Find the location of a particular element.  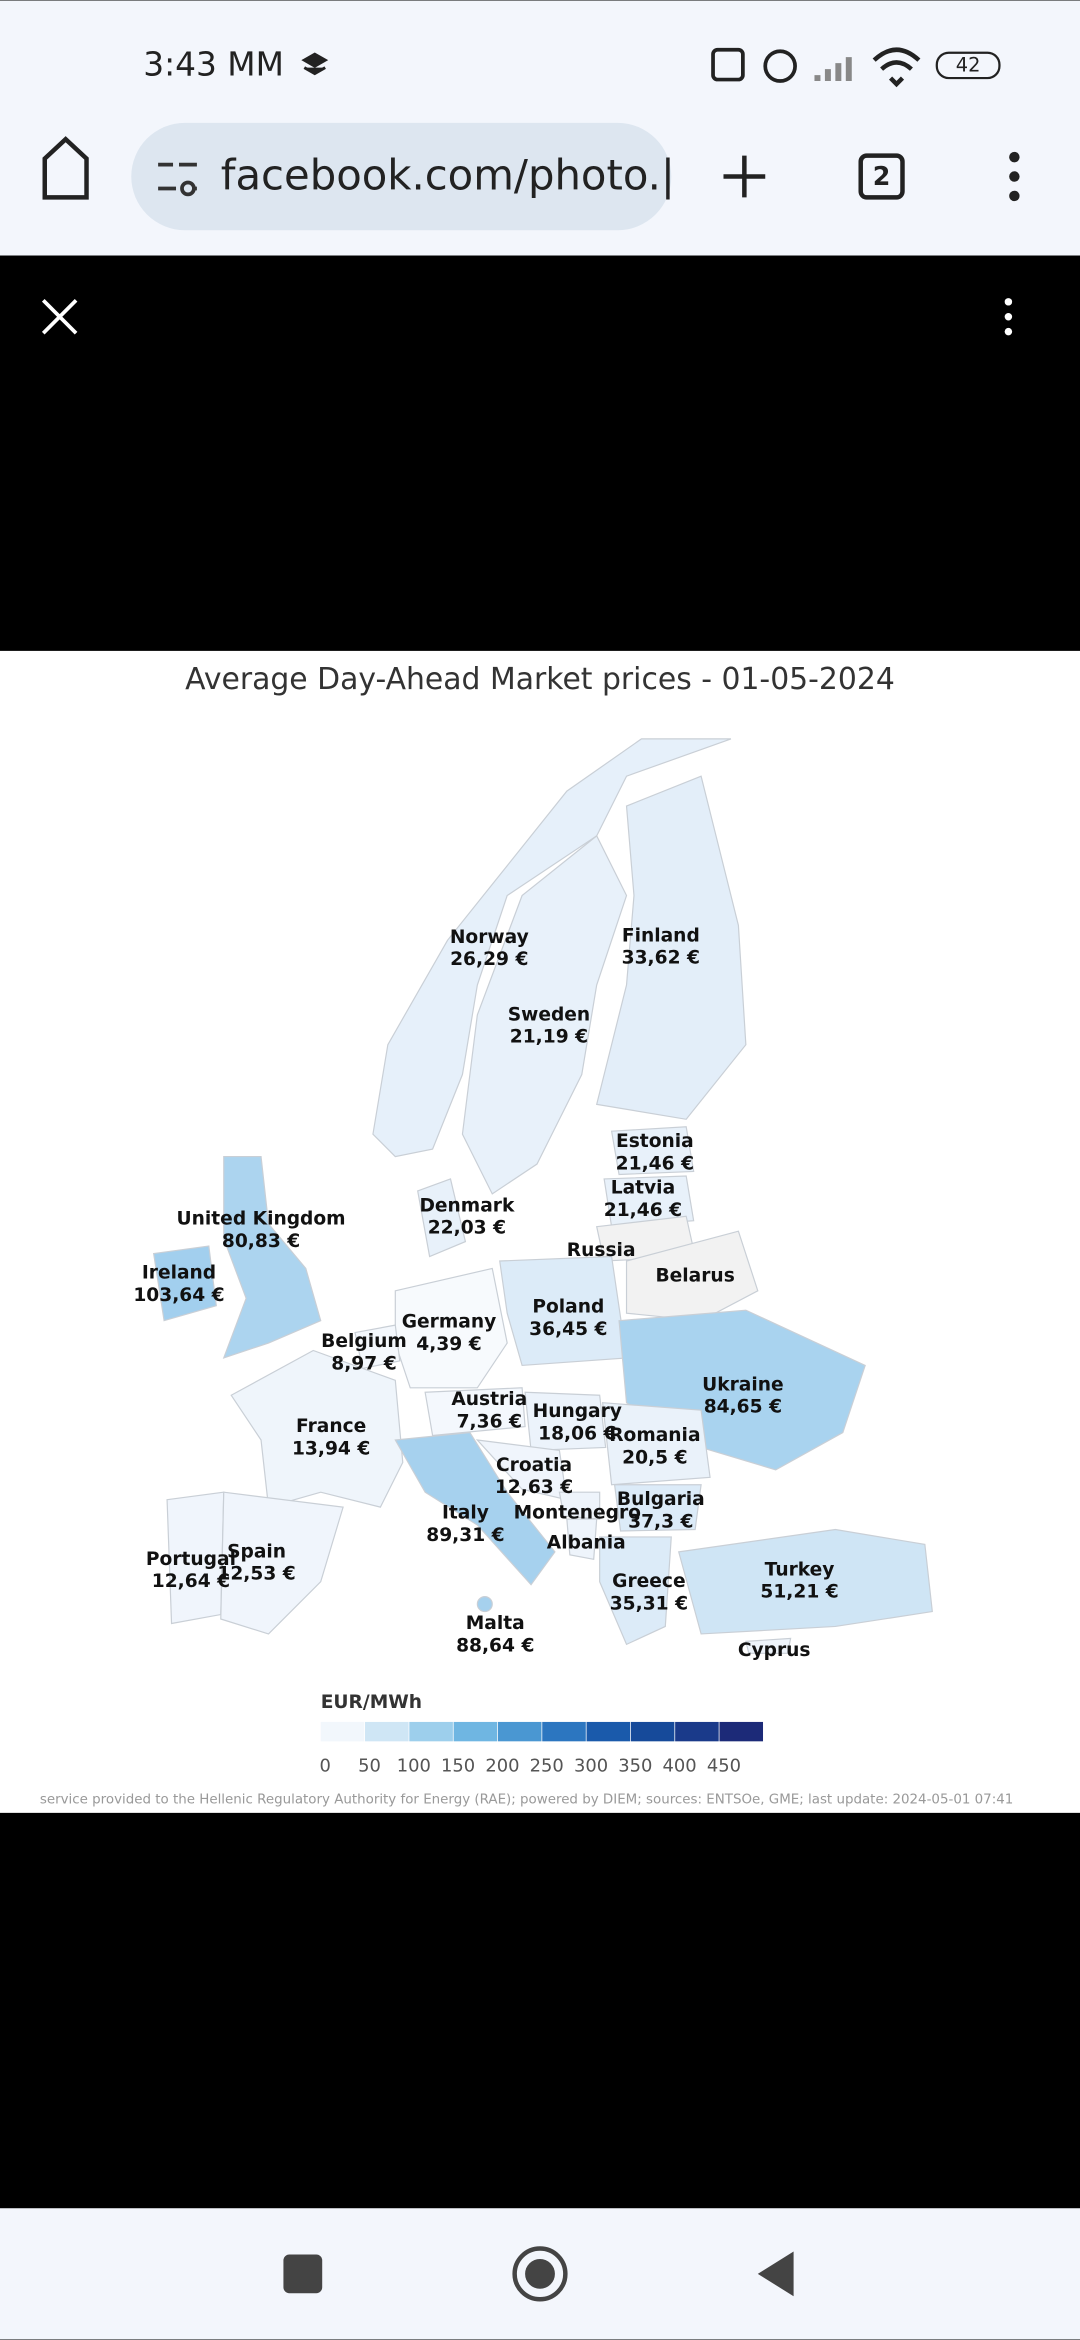

close-button is located at coordinates (59, 317).